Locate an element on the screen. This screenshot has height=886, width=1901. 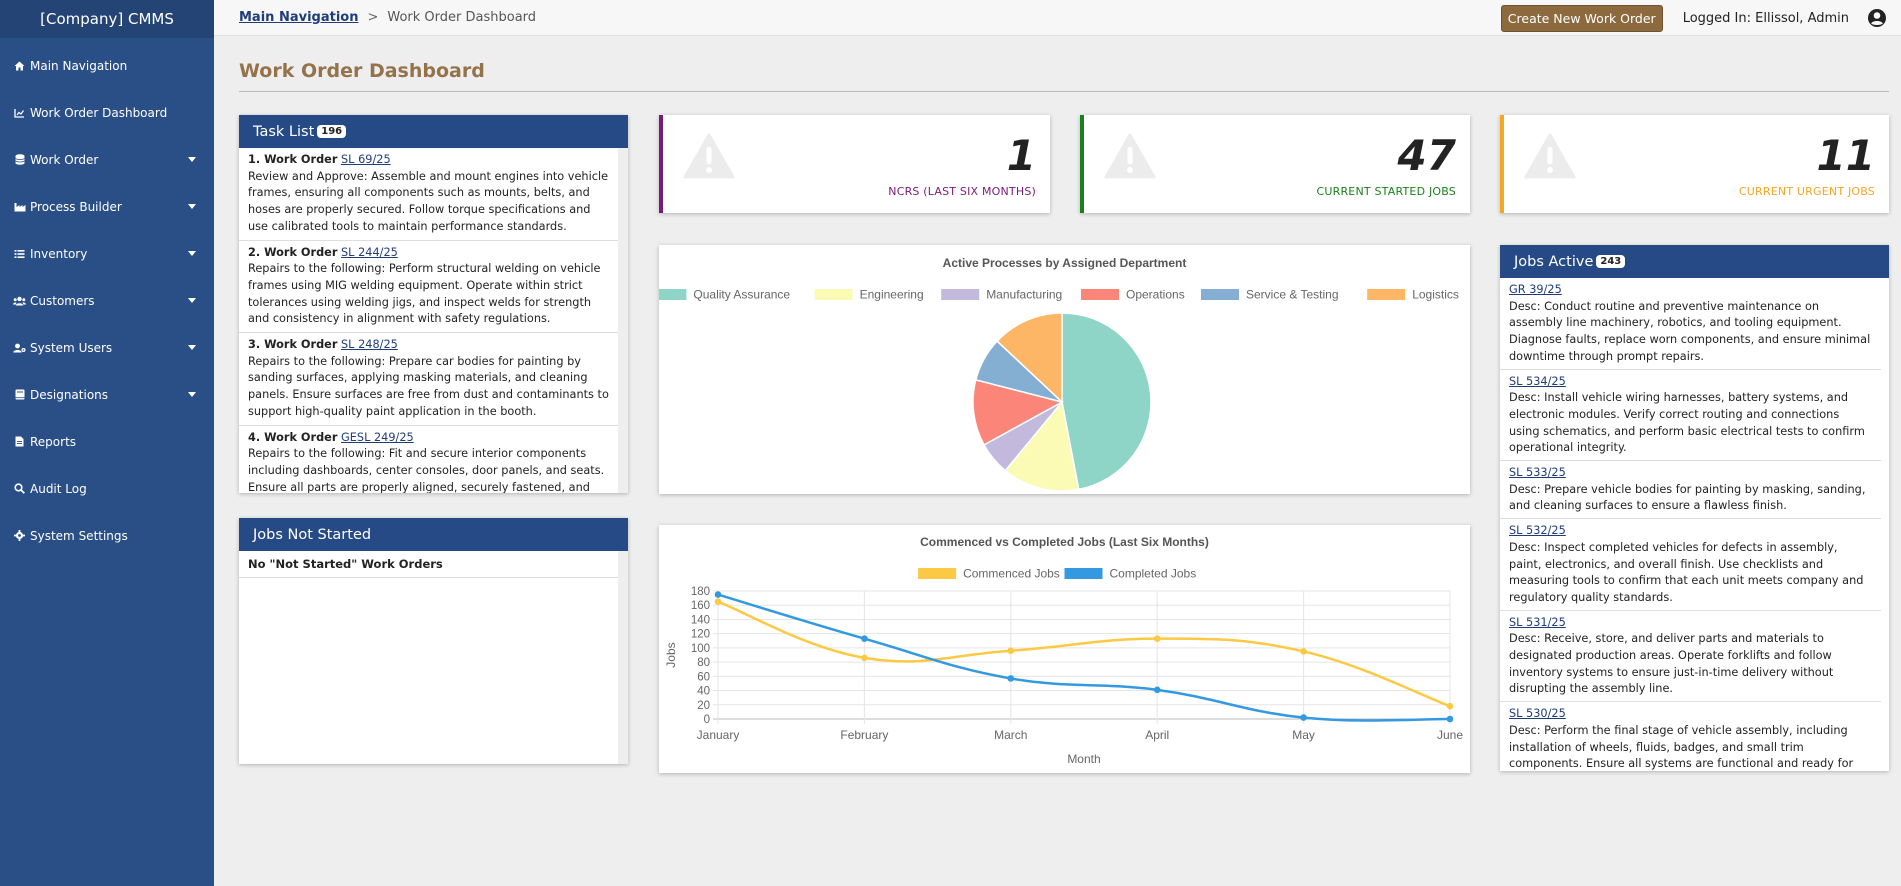
sidebar-item-inventory: Inventory is located at coordinates (107, 253).